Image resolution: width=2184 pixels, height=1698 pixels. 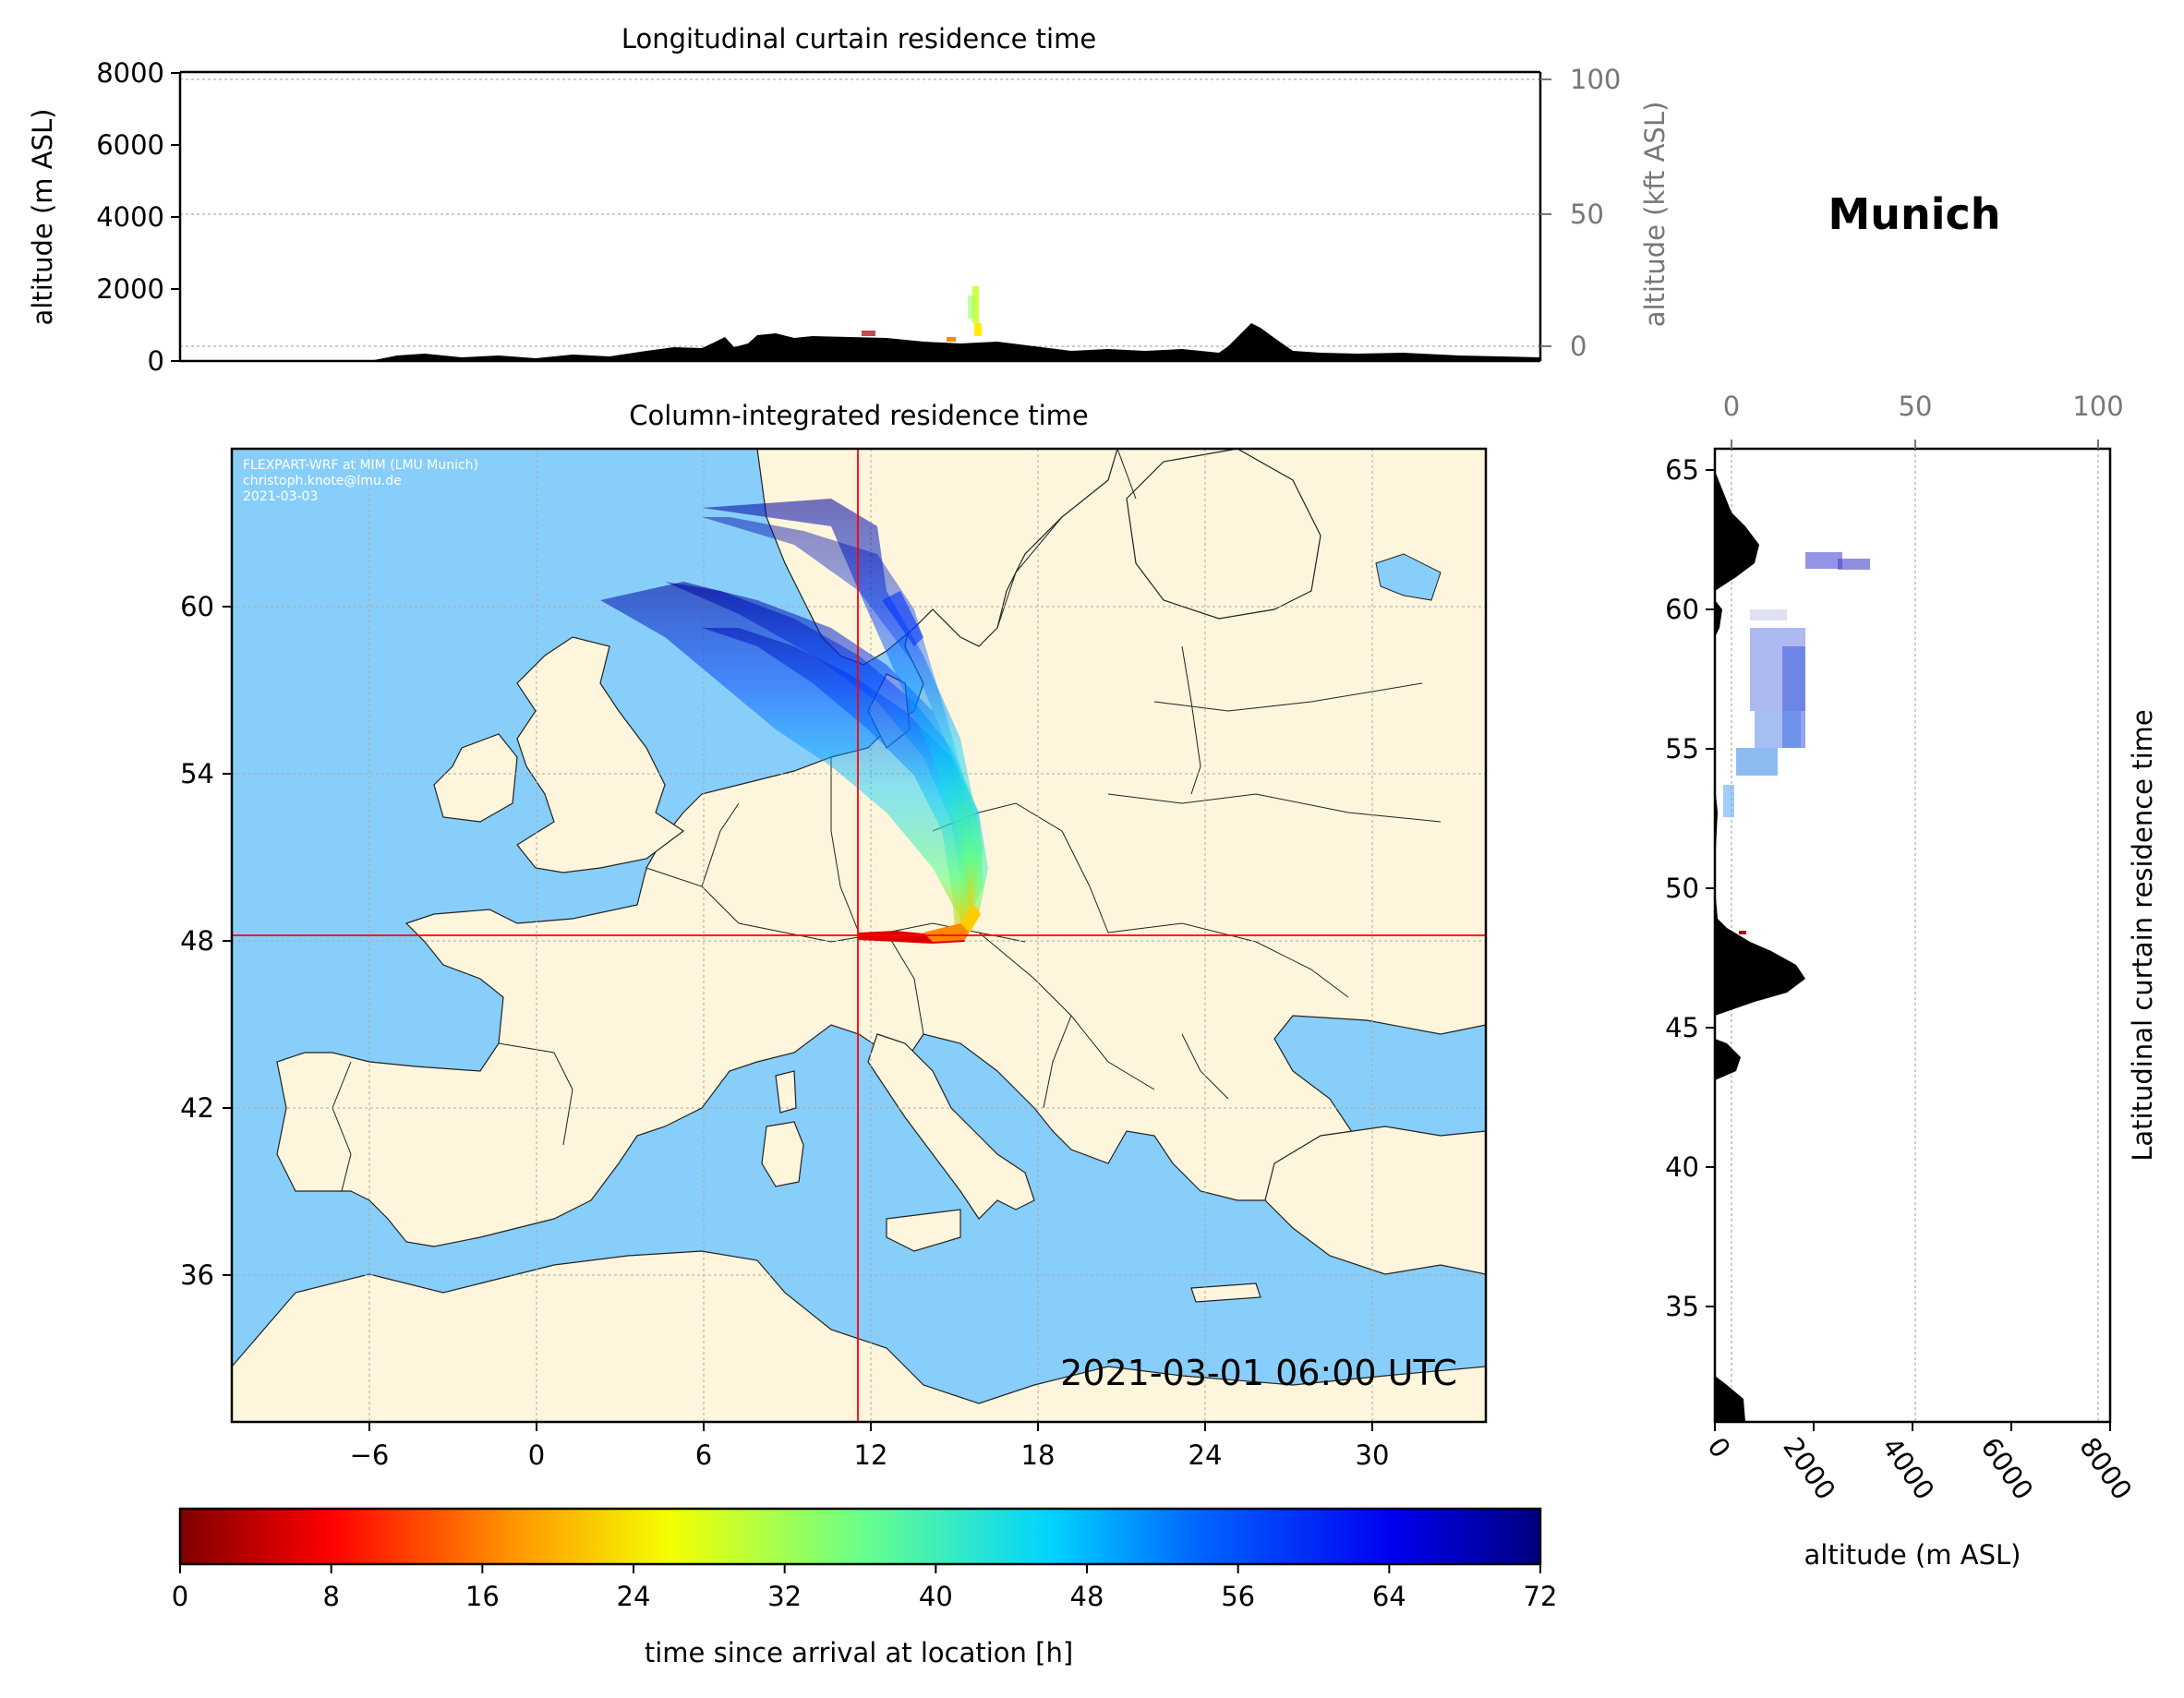 I want to click on credit-line: christoph.knote@lmu.de, so click(x=322, y=481).